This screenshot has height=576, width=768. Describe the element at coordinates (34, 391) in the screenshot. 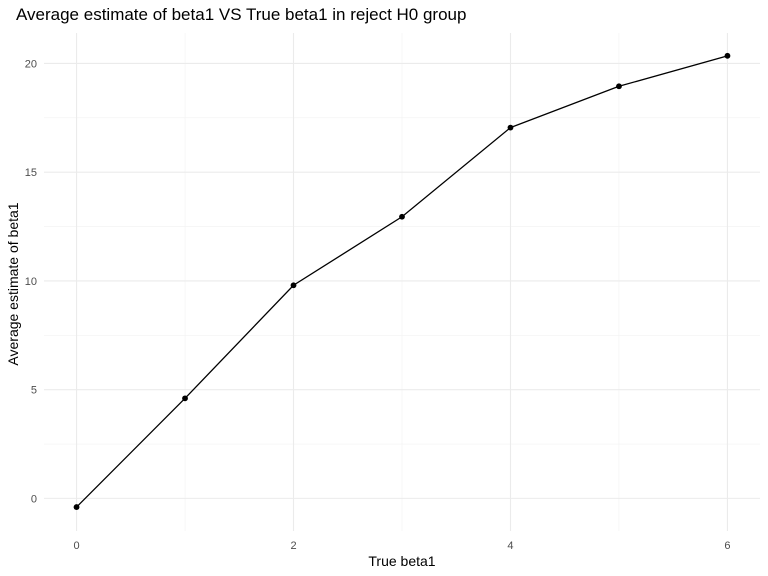

I see `y-tick-label: 5` at that location.